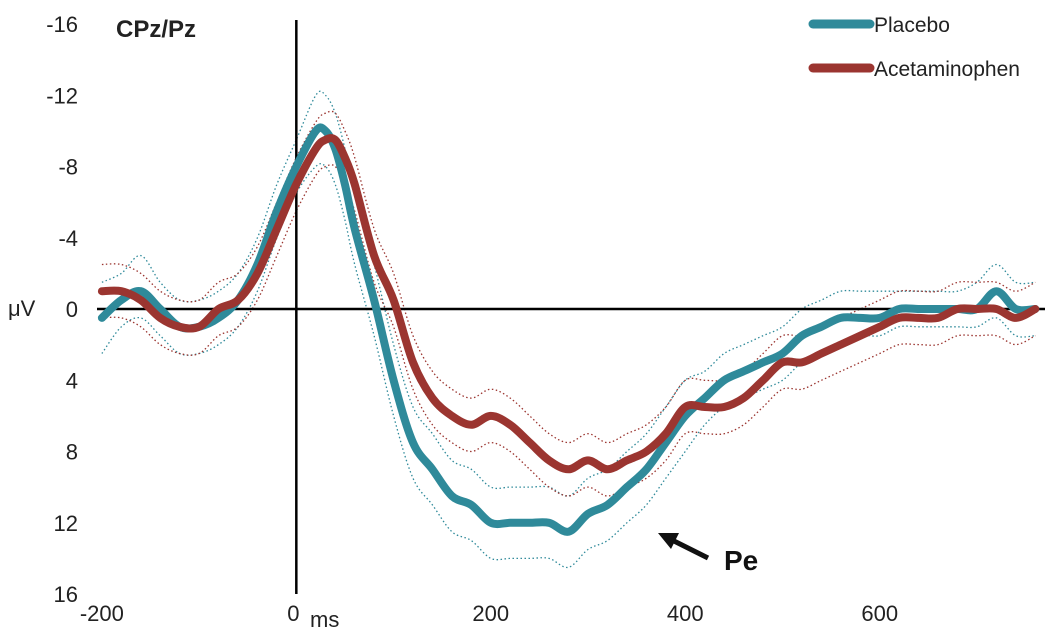  I want to click on x-tick-label: 600, so click(879, 613).